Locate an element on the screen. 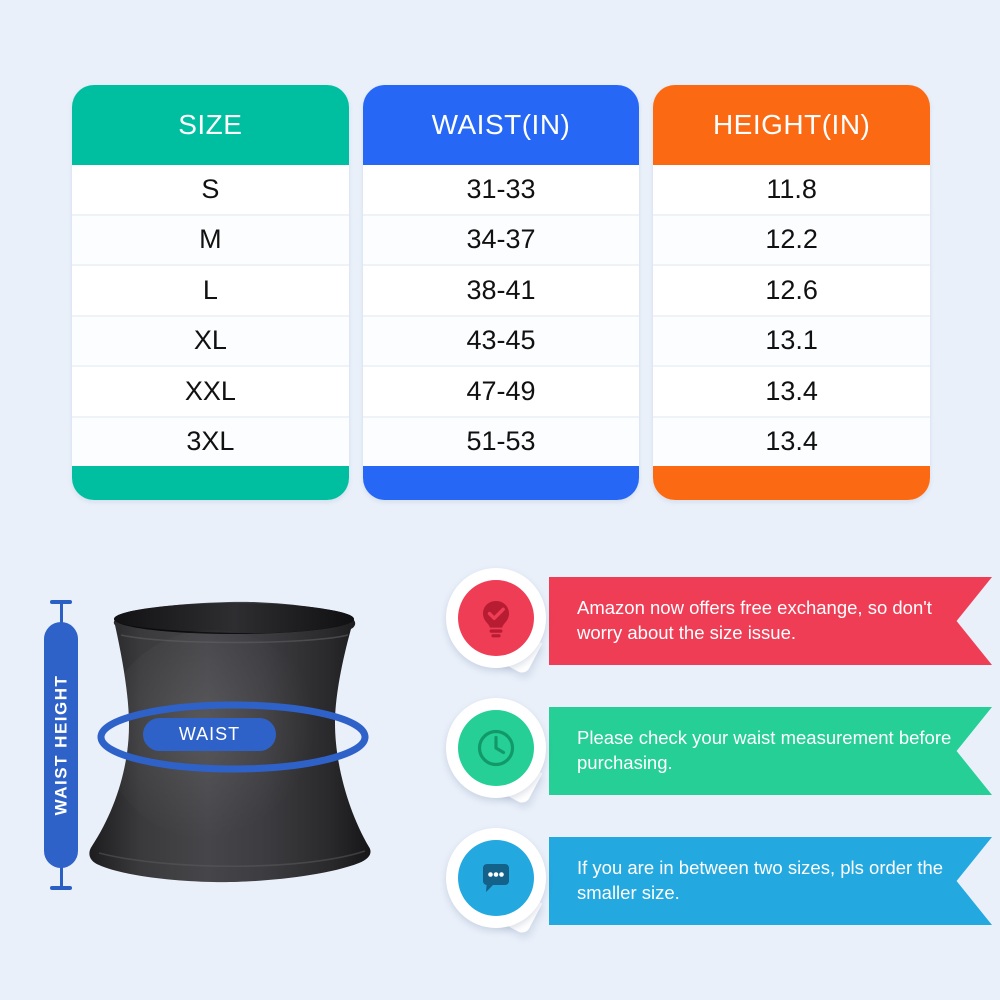 This screenshot has width=1000, height=1000. clock-icon is located at coordinates (496, 748).